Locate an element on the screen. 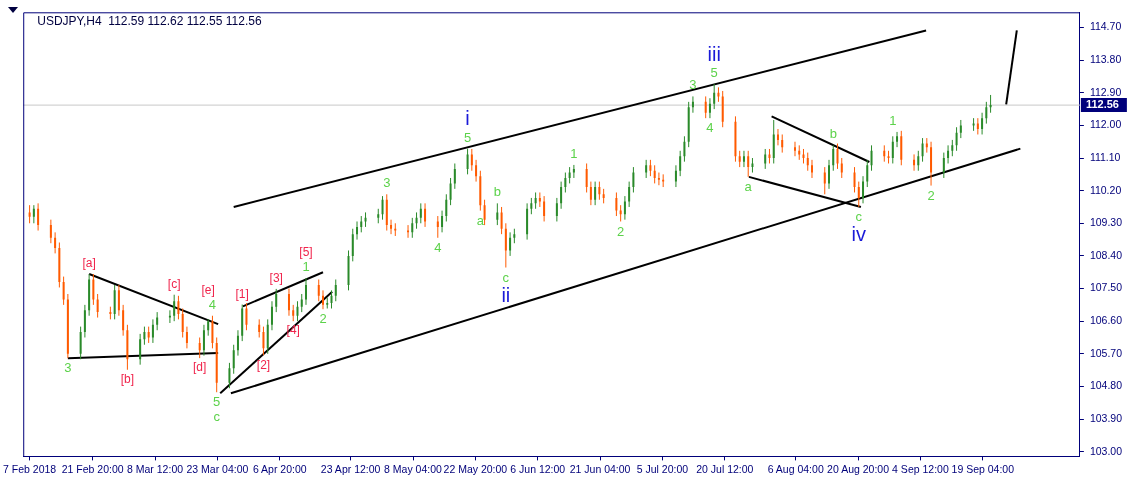 The width and height of the screenshot is (1132, 479). chart-title: USDJPY,H4 112.59 112.62 112.55 112.56 is located at coordinates (149, 20).